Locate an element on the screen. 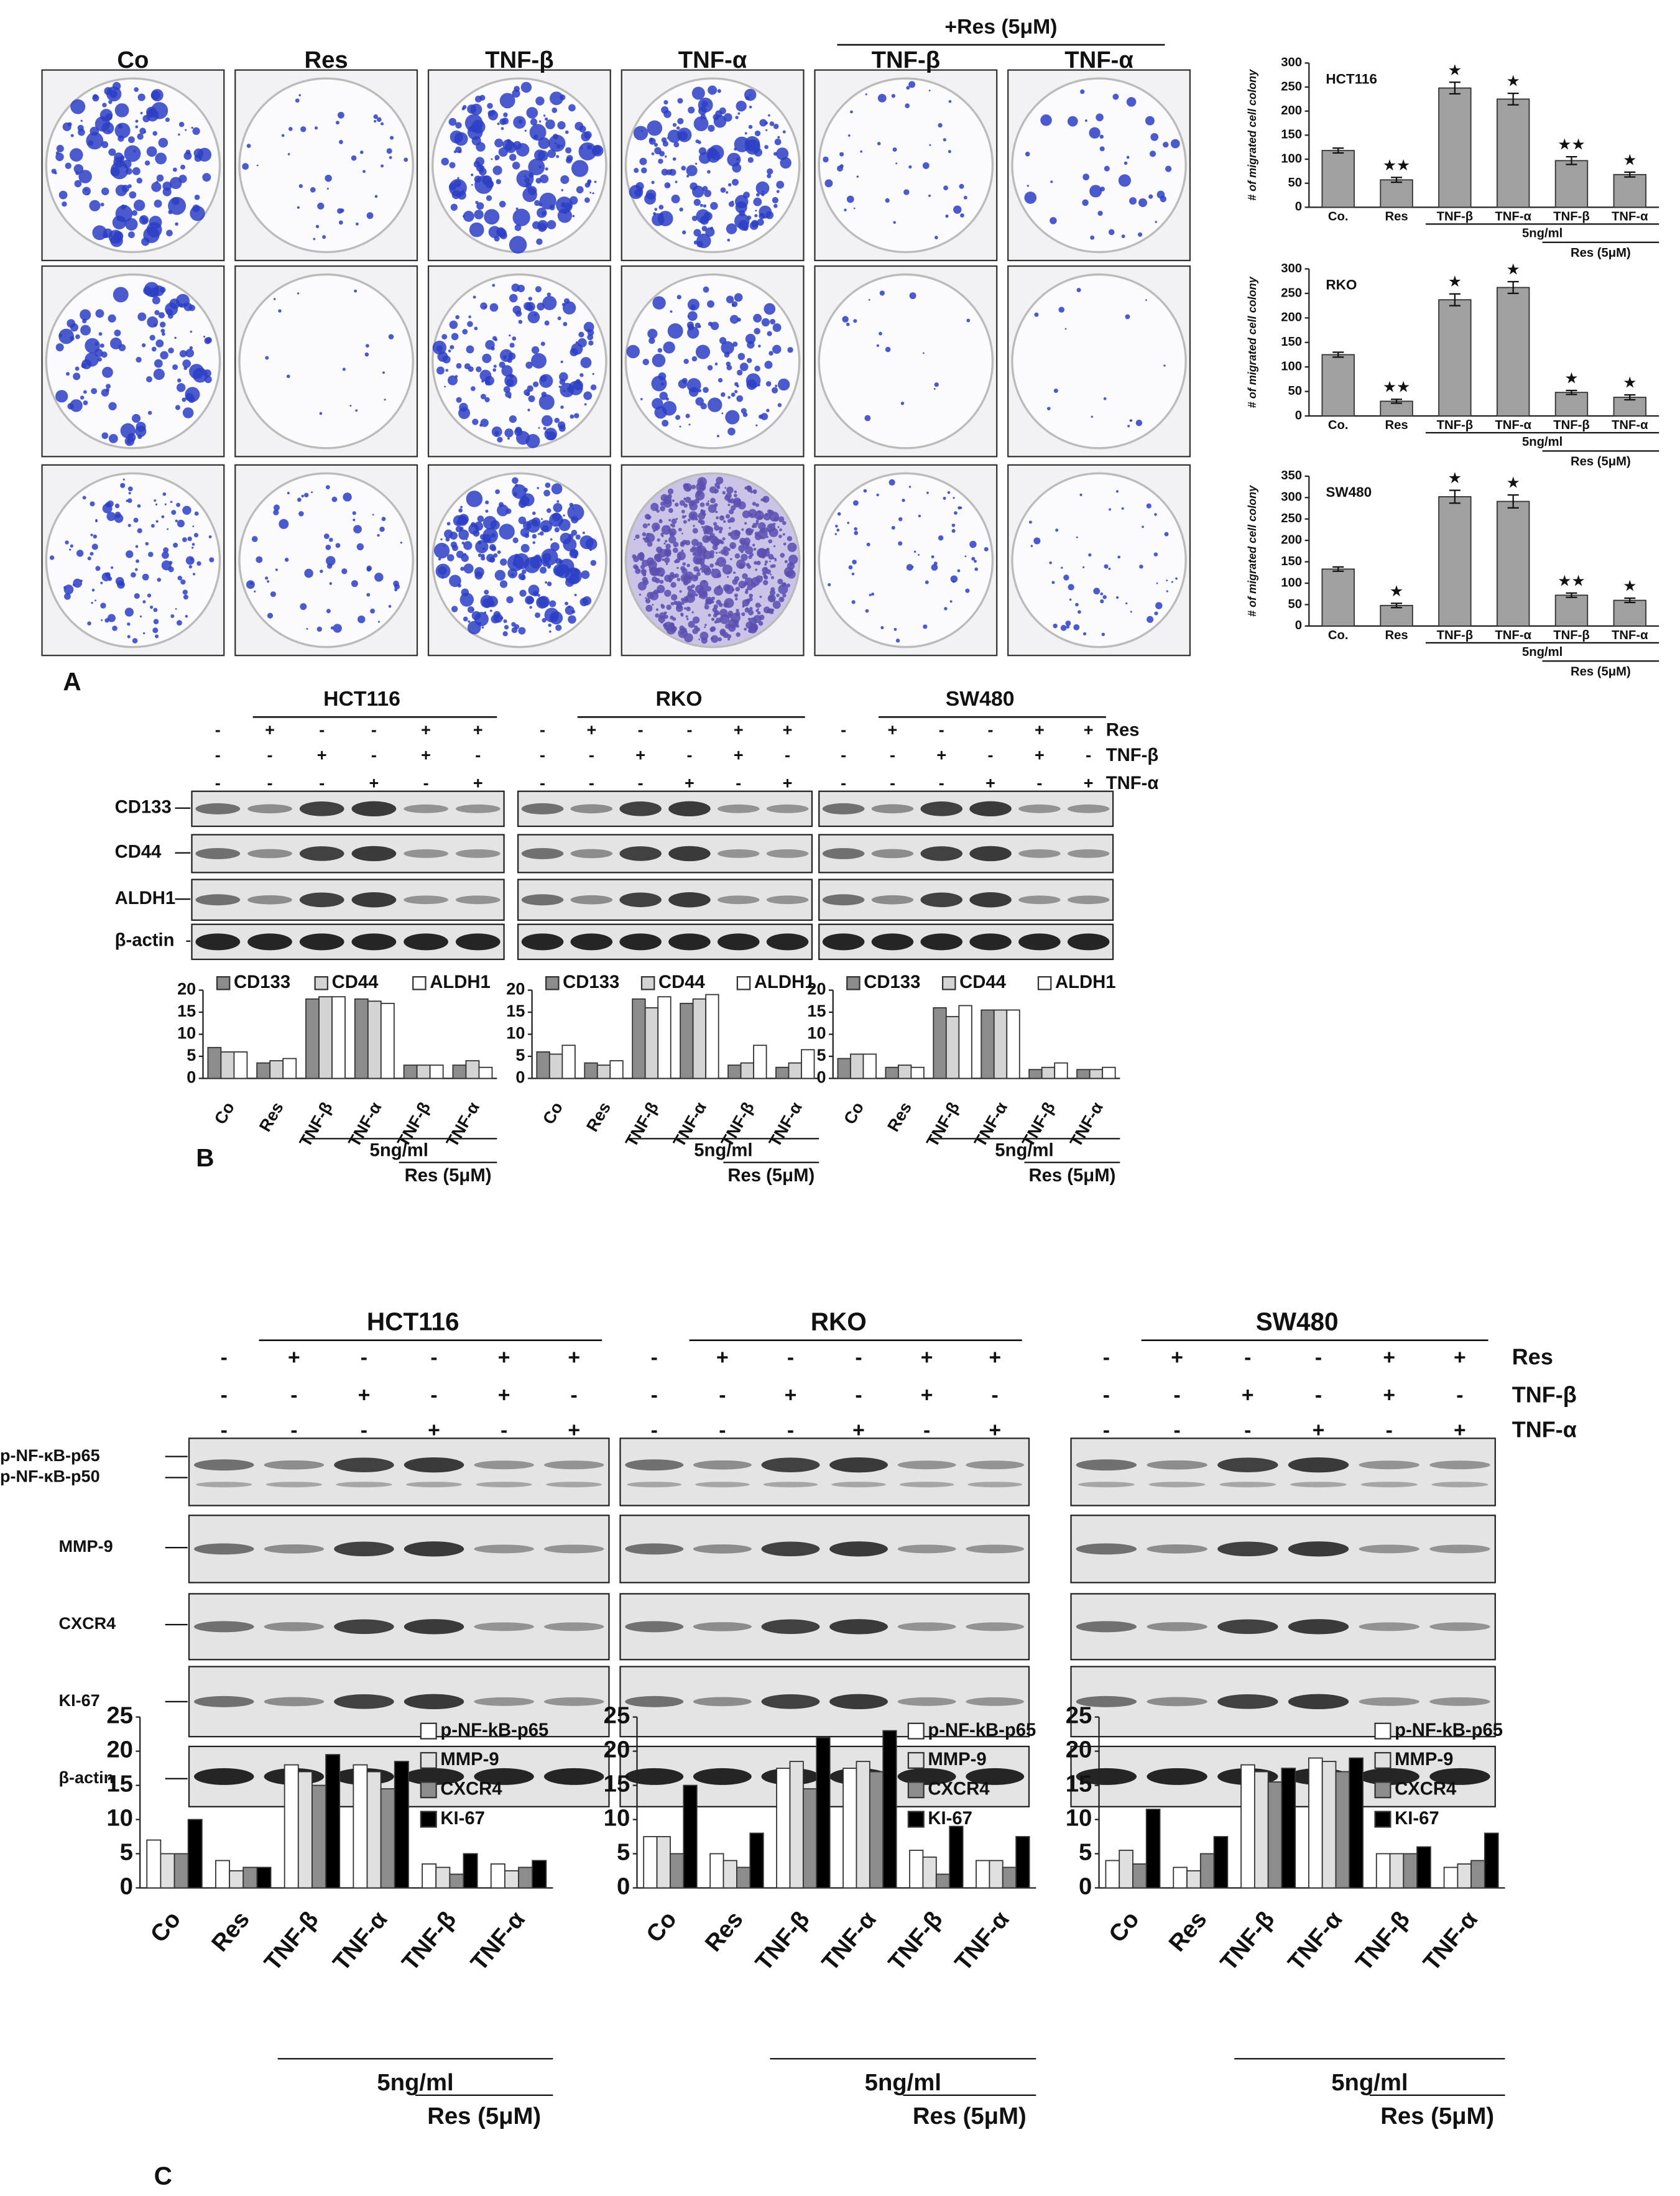 This screenshot has height=2196, width=1680. error-bar is located at coordinates (1630, 600).